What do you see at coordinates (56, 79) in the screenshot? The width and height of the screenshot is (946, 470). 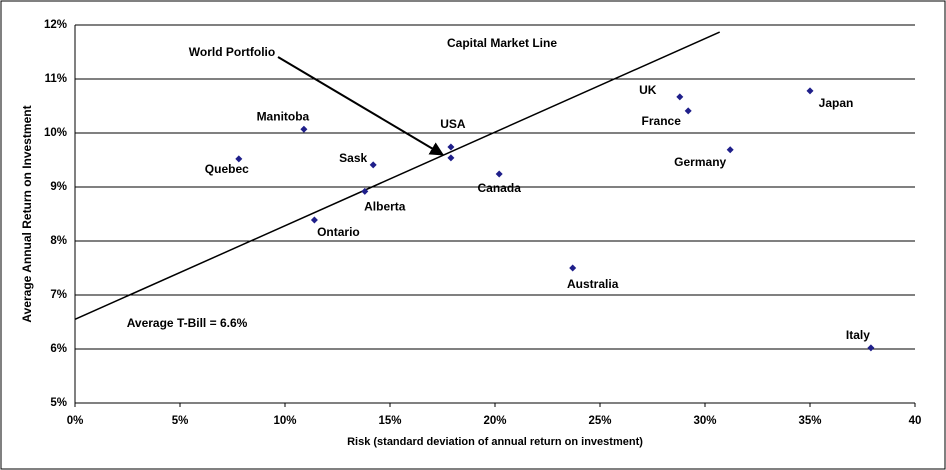 I see `y-tick-label: 11%` at bounding box center [56, 79].